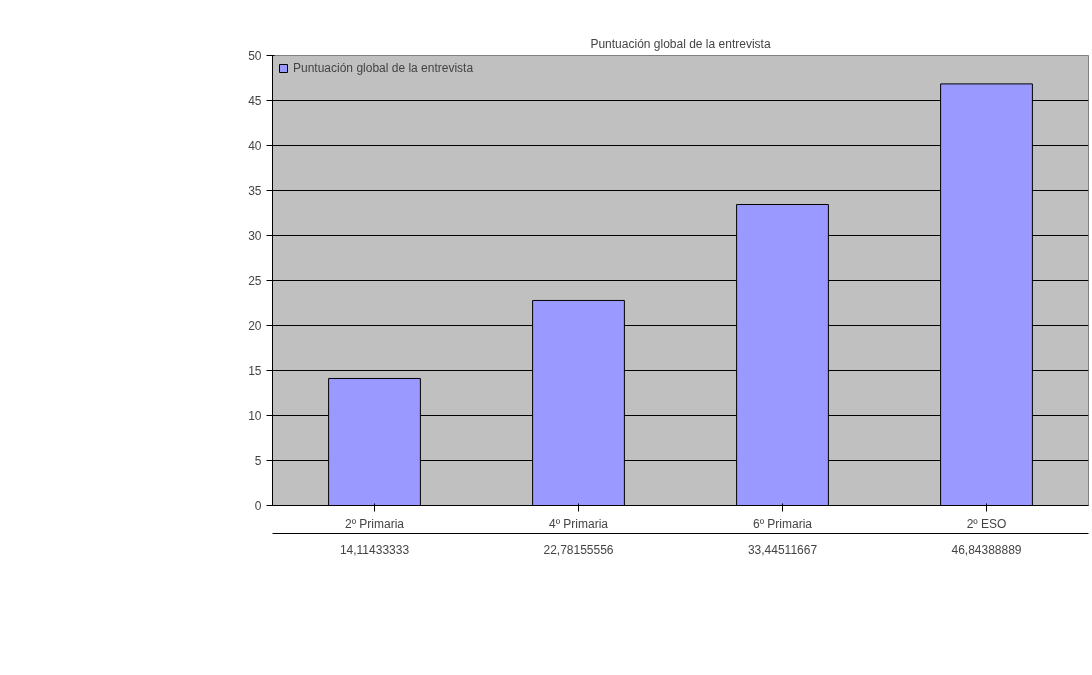 This screenshot has height=675, width=1092. I want to click on data-label: 22,78155556, so click(578, 549).